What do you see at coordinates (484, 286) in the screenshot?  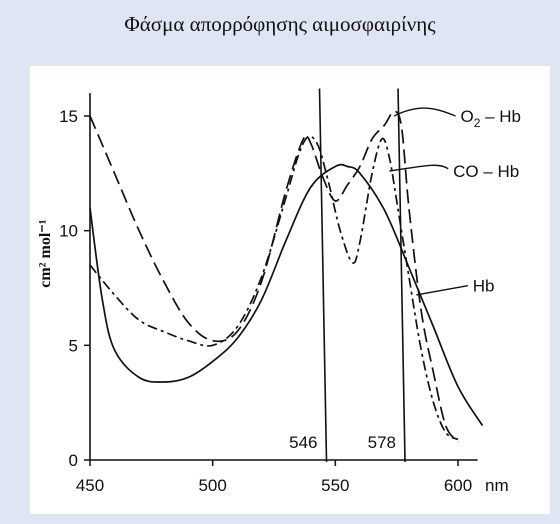 I see `series-label-hb: Hb` at bounding box center [484, 286].